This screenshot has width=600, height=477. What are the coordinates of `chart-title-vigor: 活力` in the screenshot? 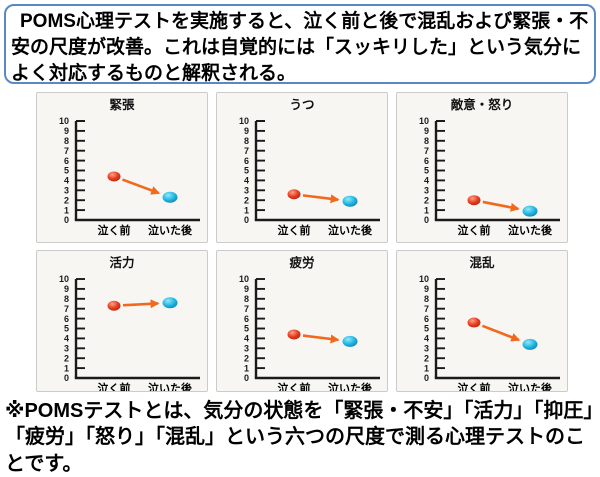 It's located at (122, 263).